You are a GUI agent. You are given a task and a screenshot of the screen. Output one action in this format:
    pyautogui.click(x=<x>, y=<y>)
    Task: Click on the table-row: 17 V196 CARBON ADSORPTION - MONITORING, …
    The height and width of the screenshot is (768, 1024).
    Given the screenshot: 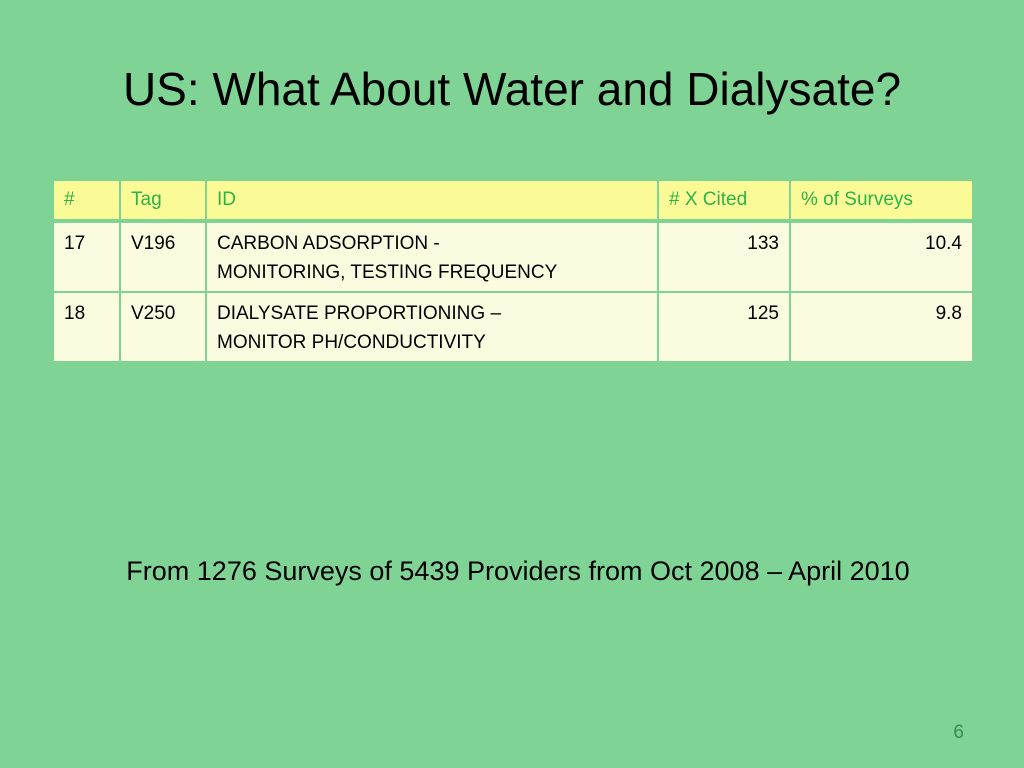 What is the action you would take?
    pyautogui.click(x=513, y=256)
    